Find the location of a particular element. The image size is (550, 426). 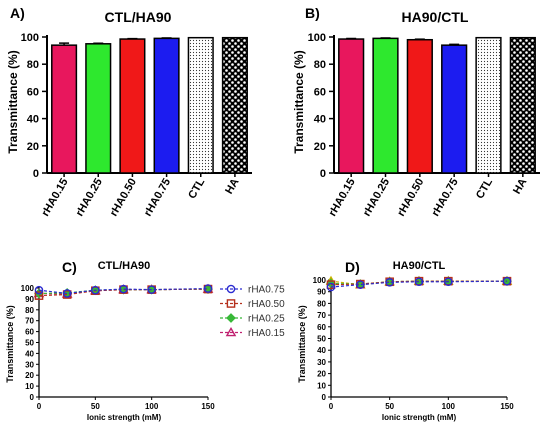

panel-c-ytick-label: 20 is located at coordinates (29, 375).